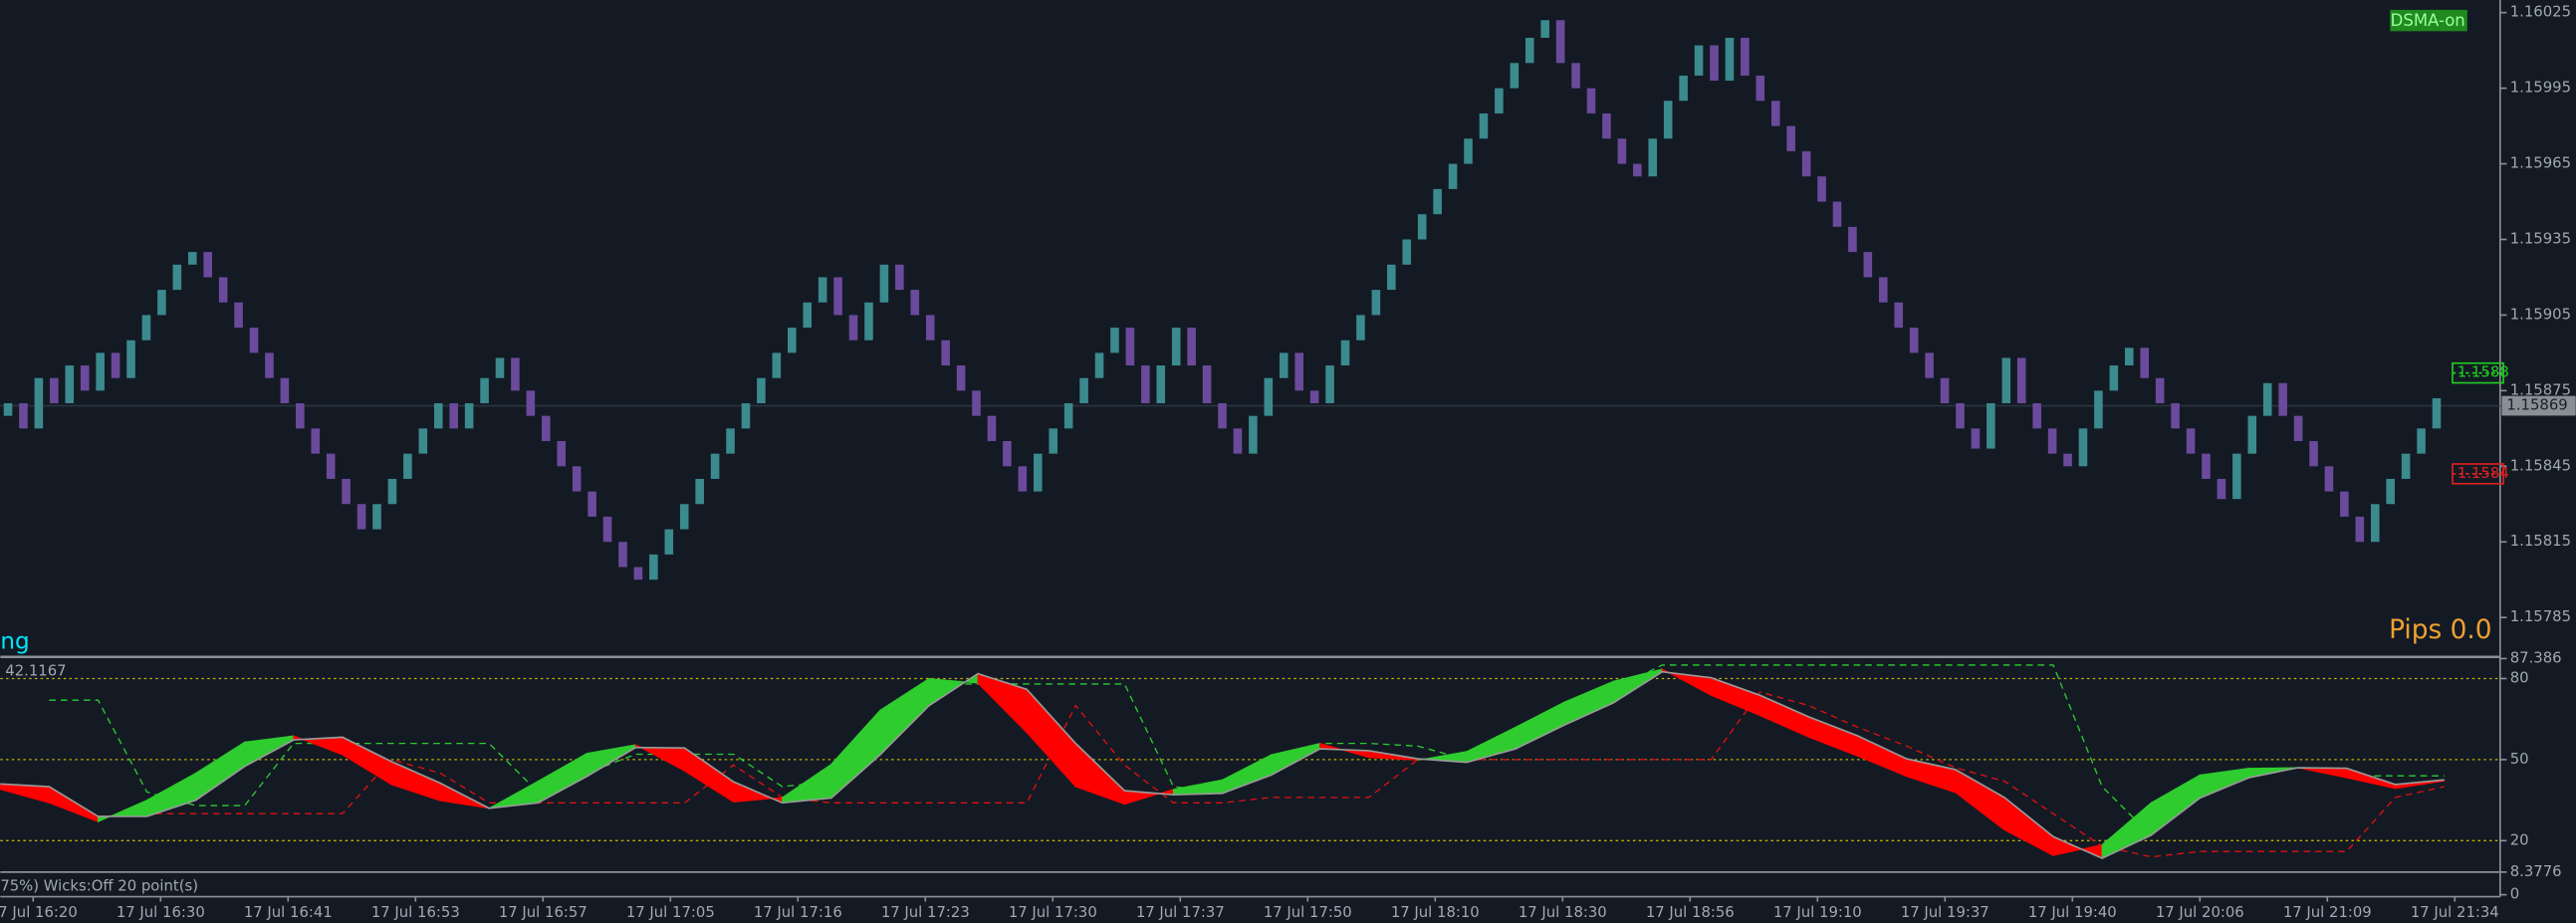 This screenshot has width=2576, height=923. What do you see at coordinates (2540, 616) in the screenshot?
I see `y-tick-label: 1.15785` at bounding box center [2540, 616].